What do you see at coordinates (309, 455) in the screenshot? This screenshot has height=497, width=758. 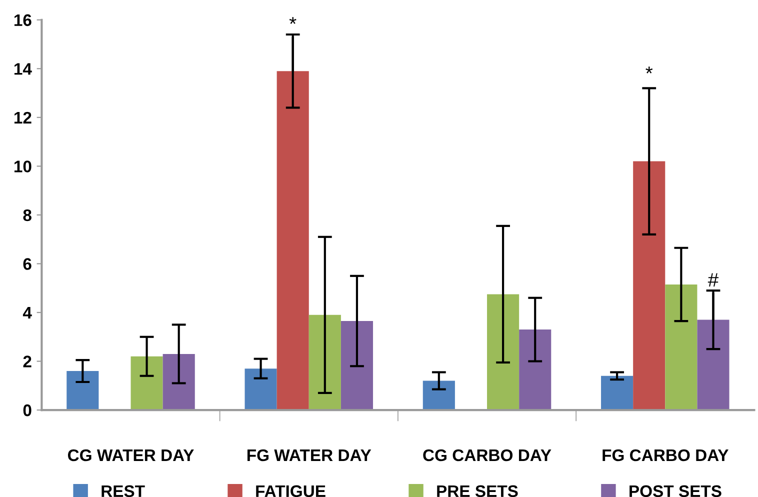 I see `x-tick-label: FG WATER DAY` at bounding box center [309, 455].